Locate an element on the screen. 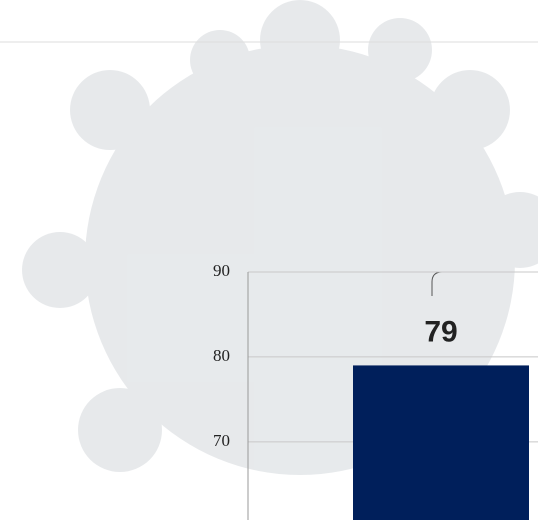  y-tick-label: 70 is located at coordinates (221, 440).